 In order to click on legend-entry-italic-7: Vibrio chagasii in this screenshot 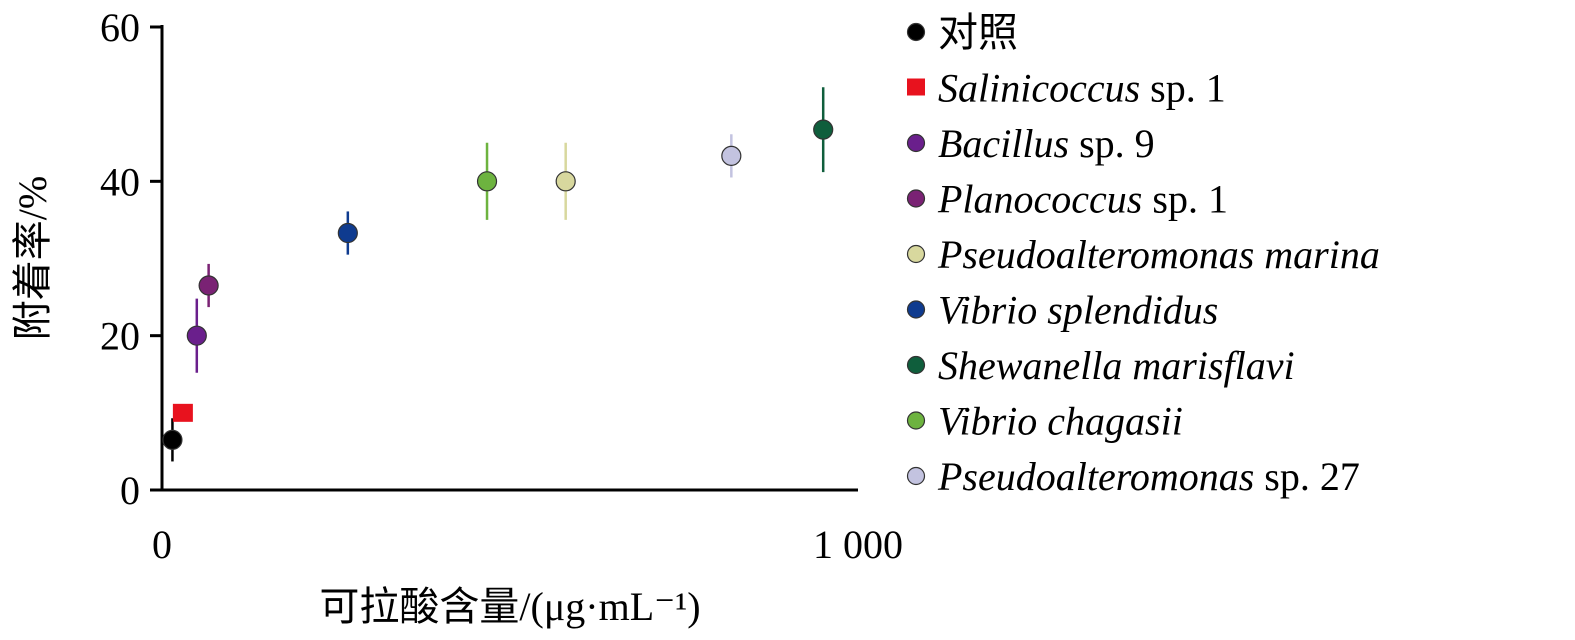, I will do `click(1060, 421)`.